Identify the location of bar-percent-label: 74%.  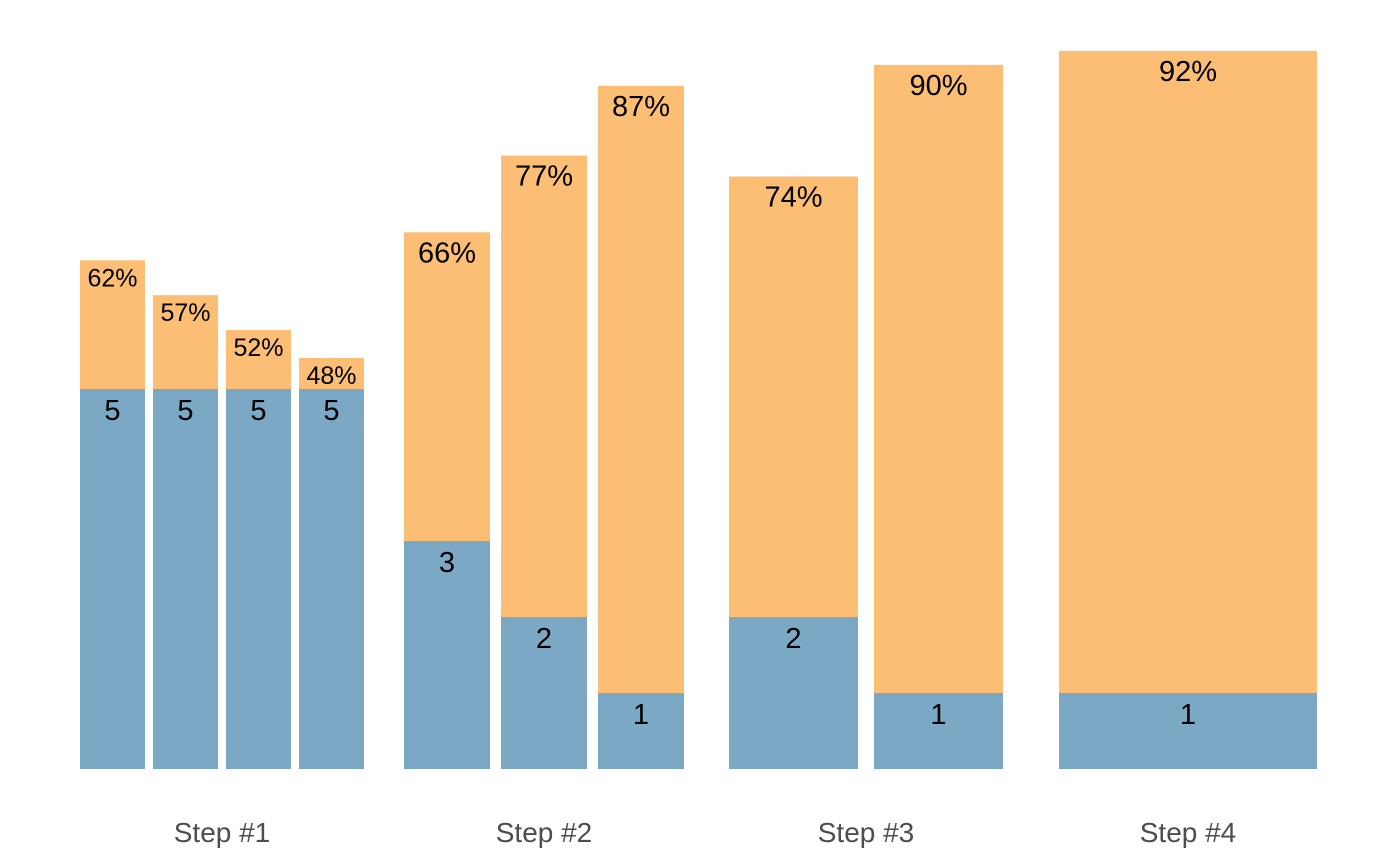
(793, 198).